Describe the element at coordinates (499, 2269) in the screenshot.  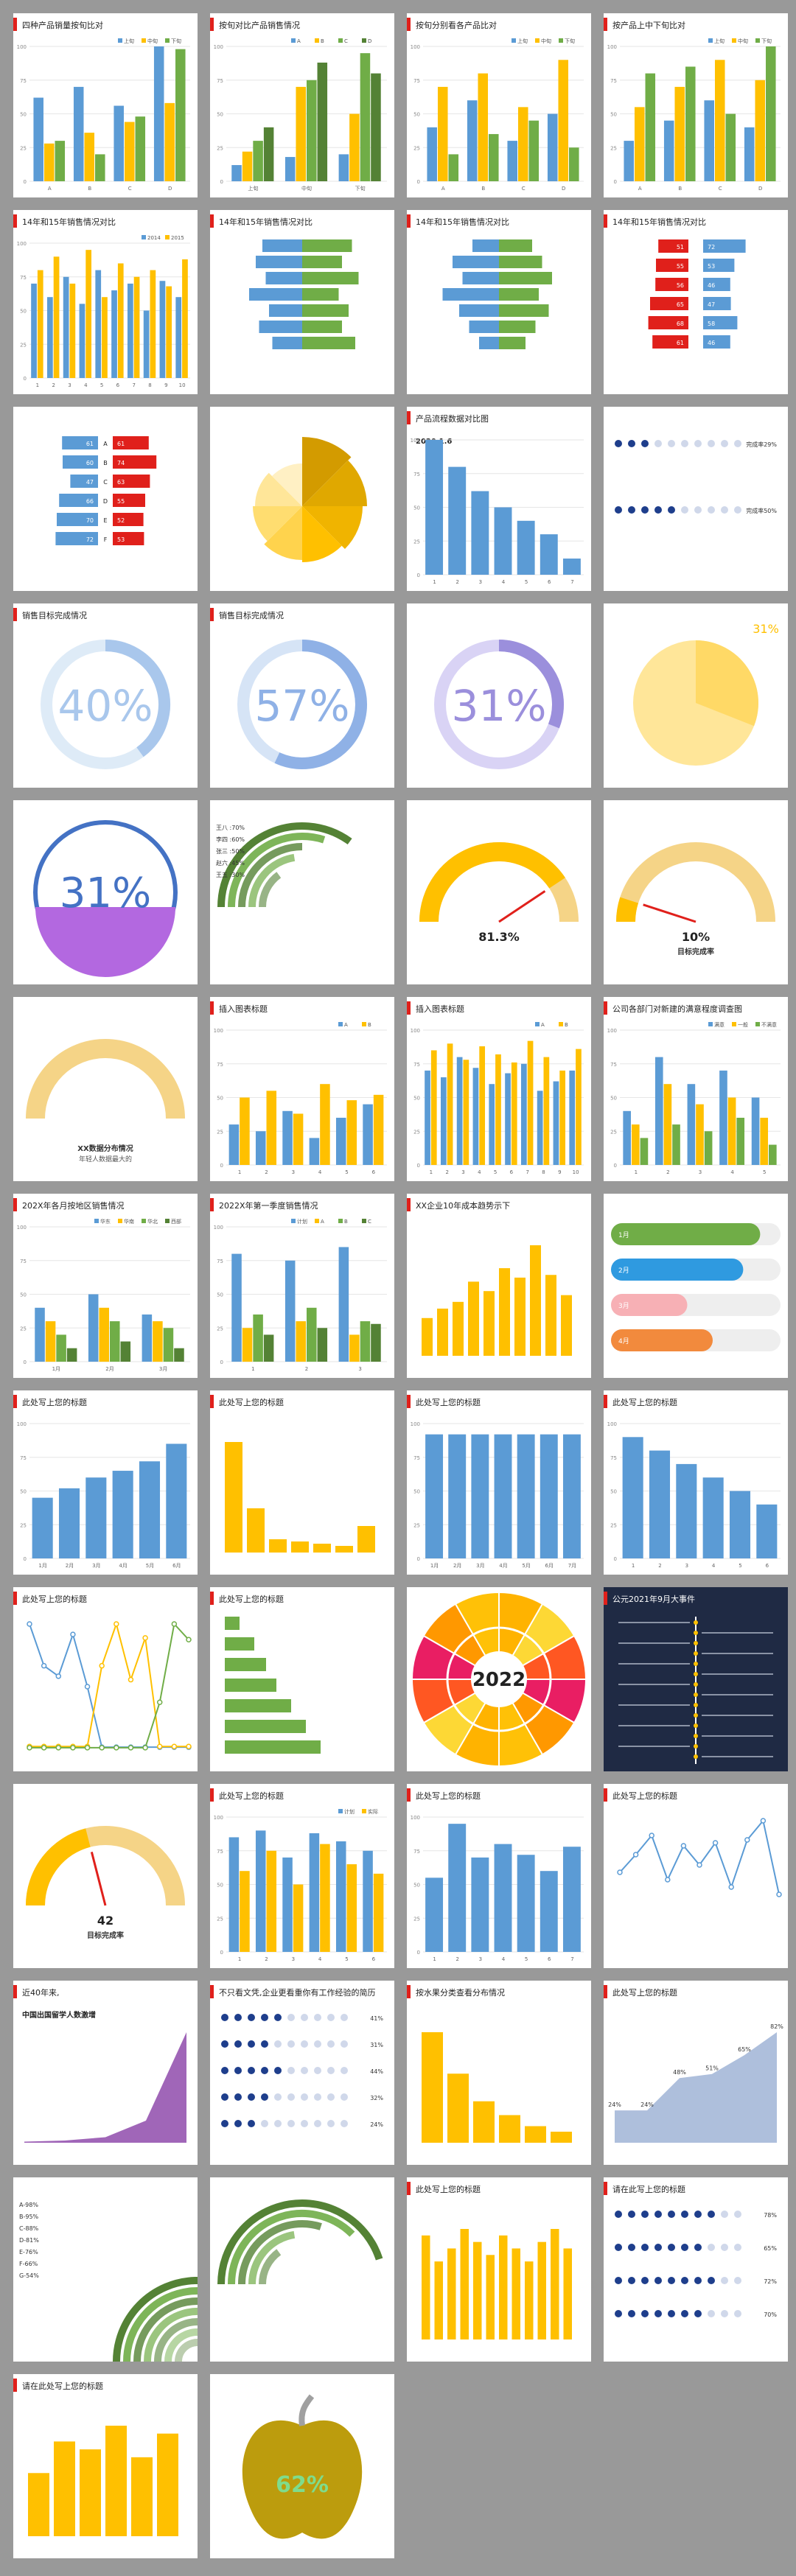
I see `chart-card-c47: 此处写上您的标题` at that location.